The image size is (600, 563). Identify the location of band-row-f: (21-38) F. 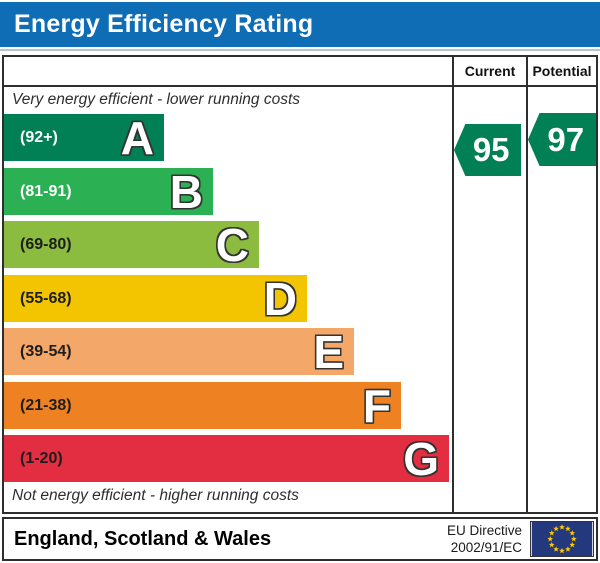
(202, 406).